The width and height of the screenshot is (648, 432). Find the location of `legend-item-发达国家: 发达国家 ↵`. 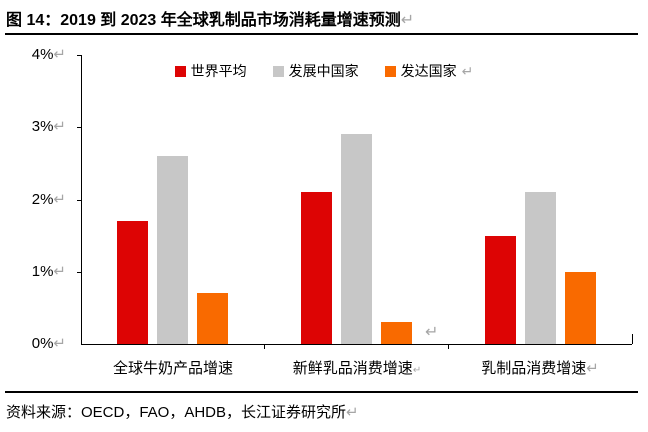

legend-item-发达国家: 发达国家 ↵ is located at coordinates (429, 71).